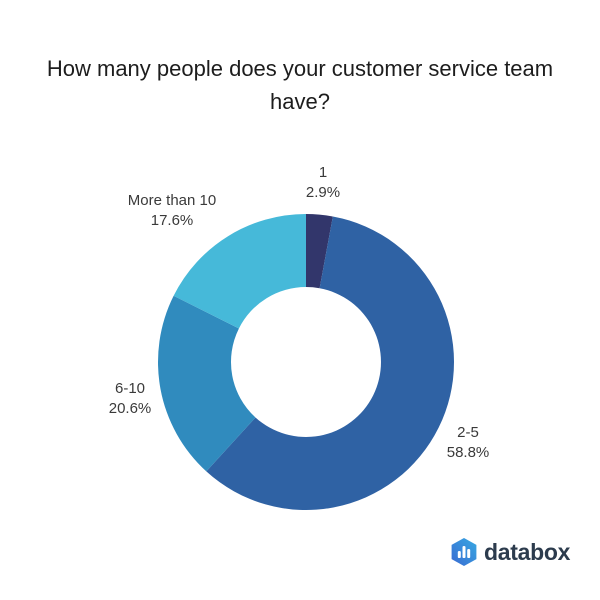 This screenshot has width=600, height=600. I want to click on slice-label-1: 1 2.9%, so click(323, 183).